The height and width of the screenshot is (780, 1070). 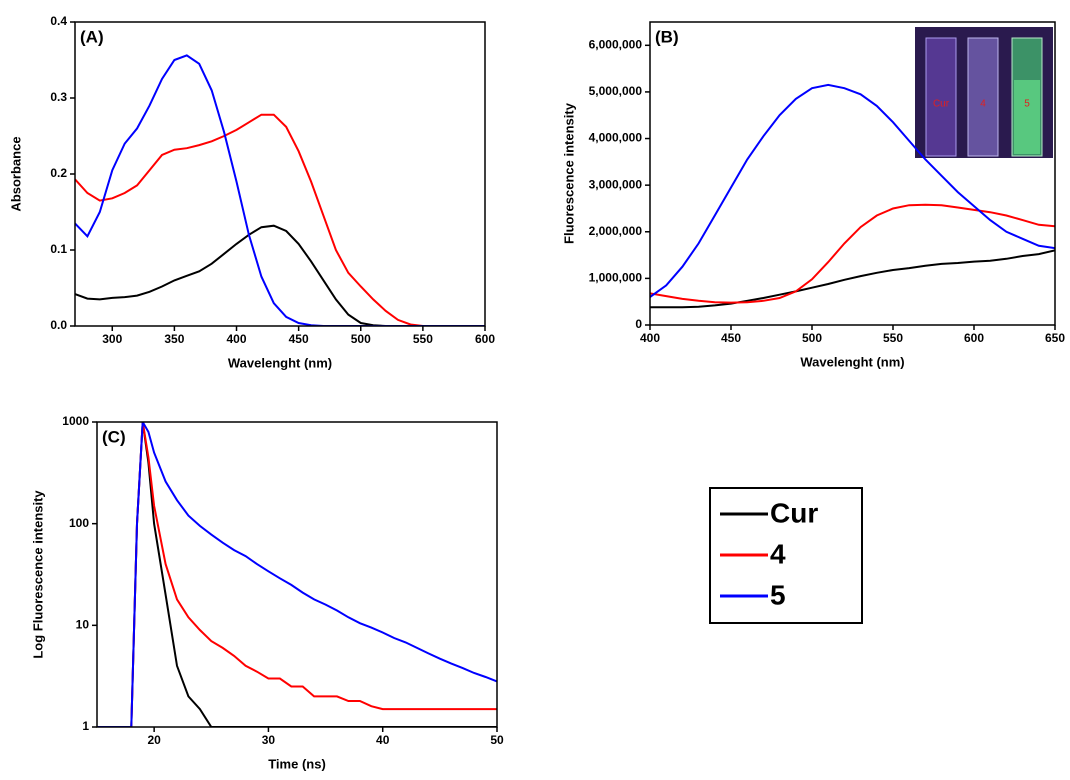 I want to click on x-axis-label: Time (ns), so click(x=297, y=763).